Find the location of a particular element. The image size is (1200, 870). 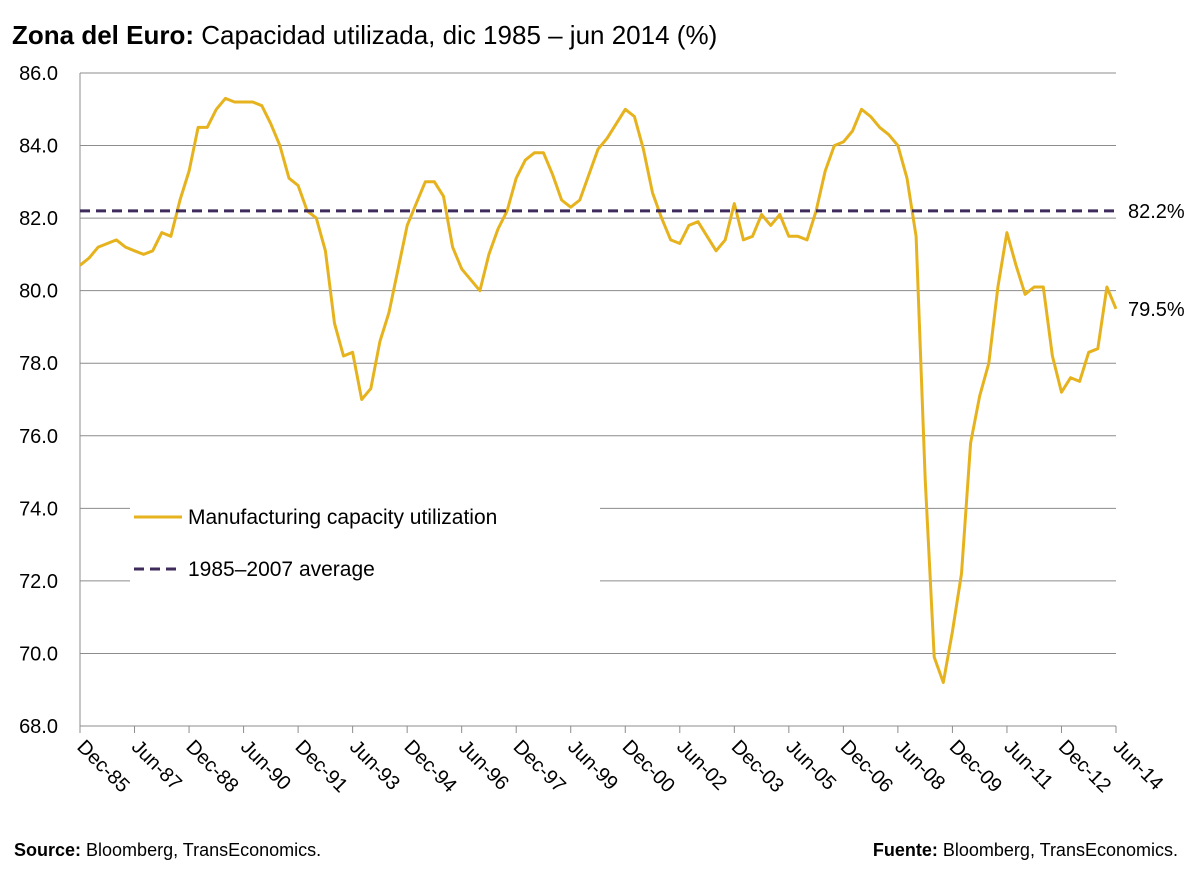

x-tick-label: Jun-11 is located at coordinates (1028, 765).